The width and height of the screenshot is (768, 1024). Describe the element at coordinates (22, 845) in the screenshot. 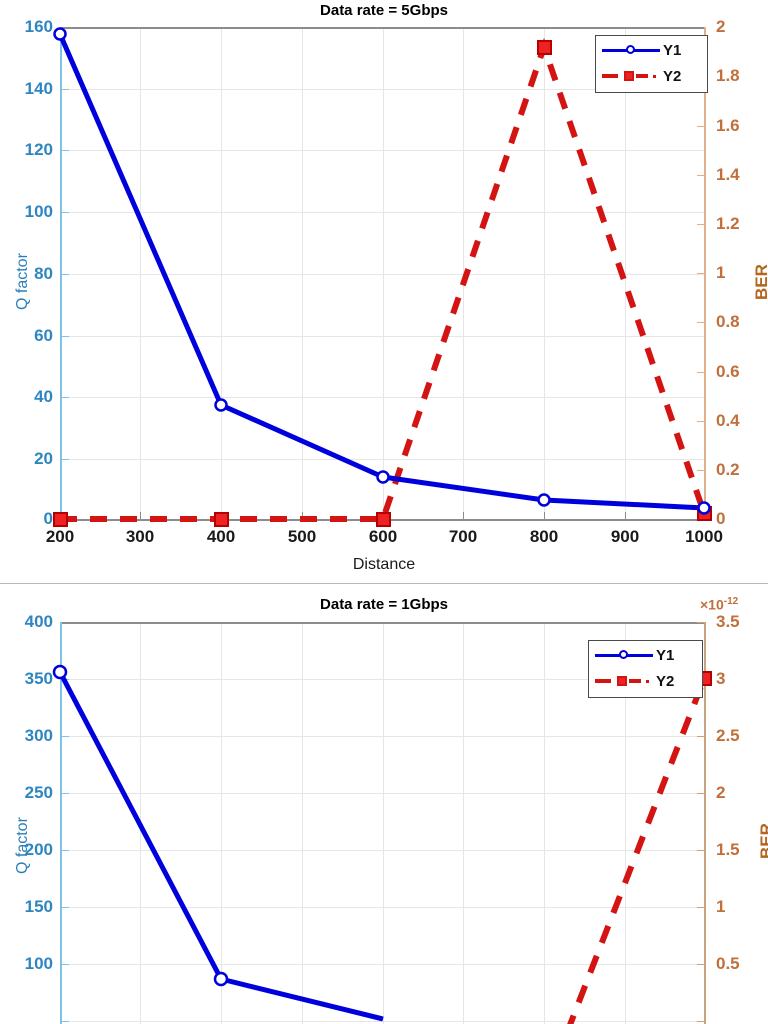

I see `yaxis-title-left-1gbps: Q factor` at that location.